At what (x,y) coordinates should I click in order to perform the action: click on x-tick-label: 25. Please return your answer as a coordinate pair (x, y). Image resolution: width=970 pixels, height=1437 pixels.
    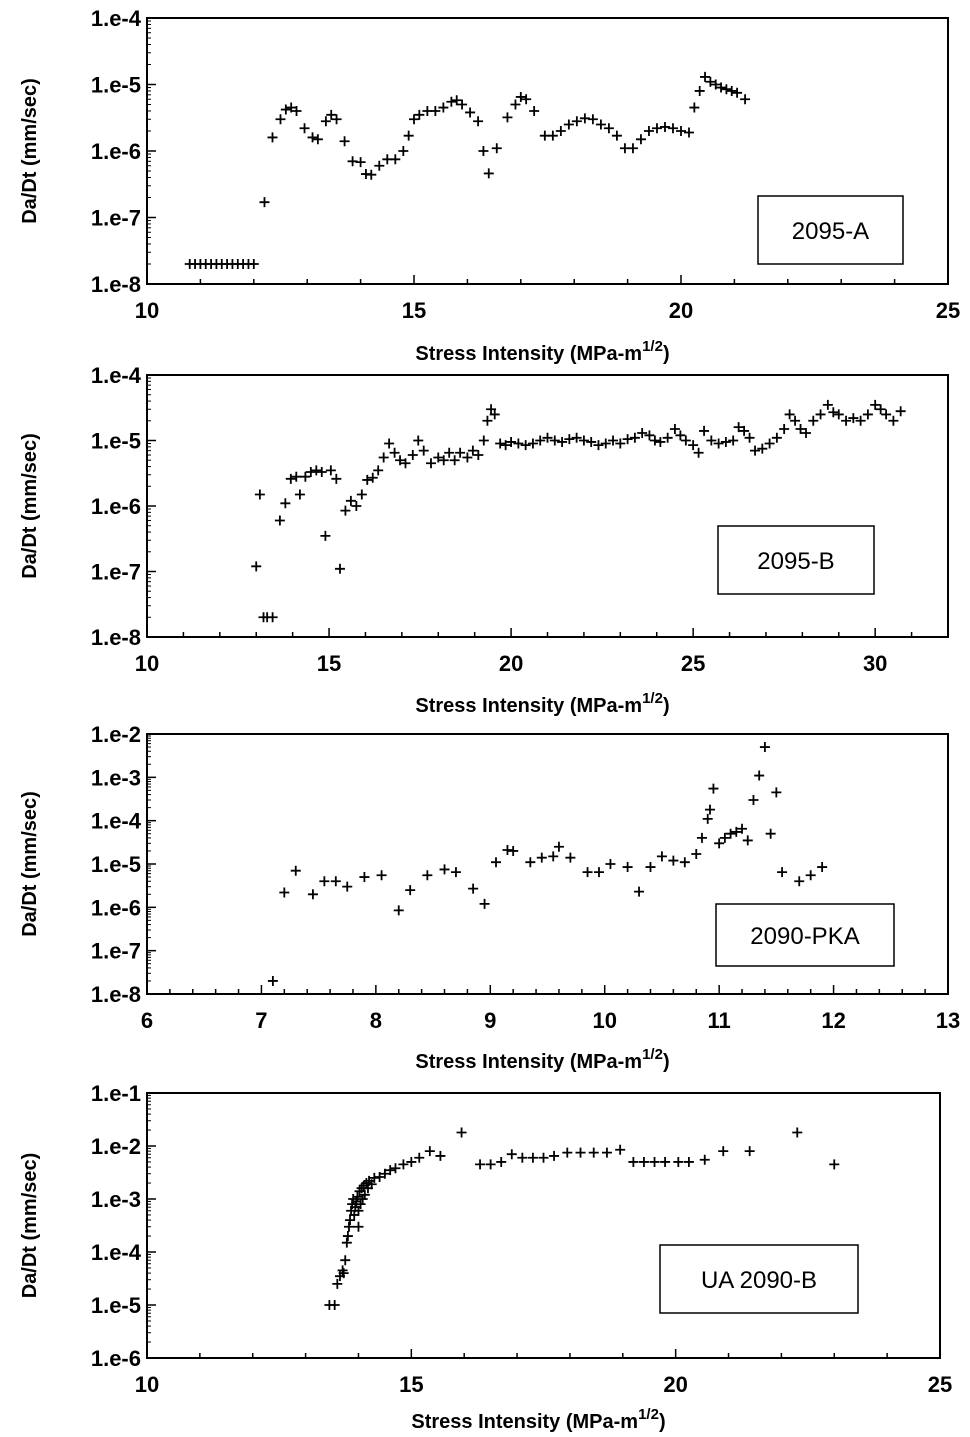
    Looking at the image, I should click on (693, 663).